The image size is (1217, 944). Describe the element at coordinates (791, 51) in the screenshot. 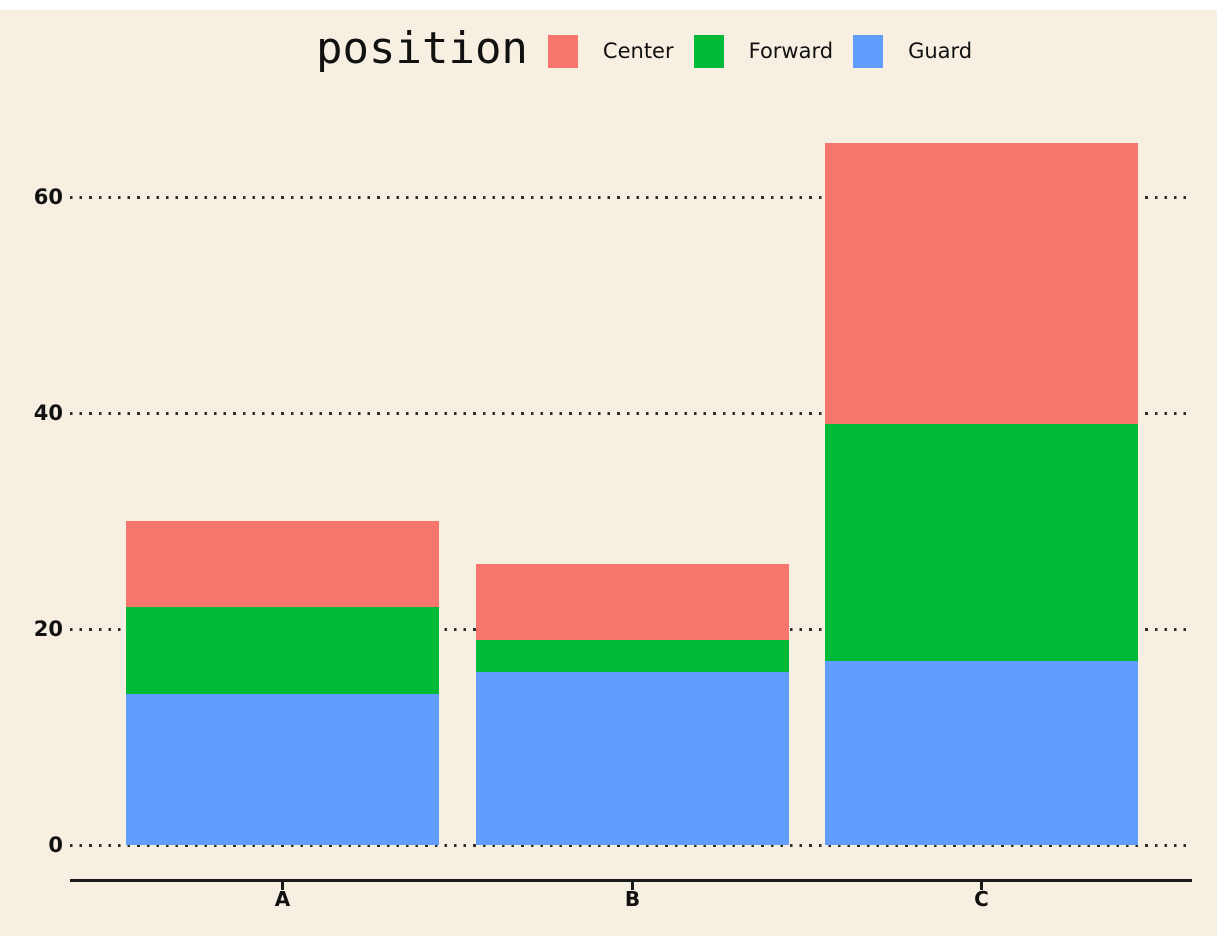

I see `legend-label-forward: Forward` at that location.